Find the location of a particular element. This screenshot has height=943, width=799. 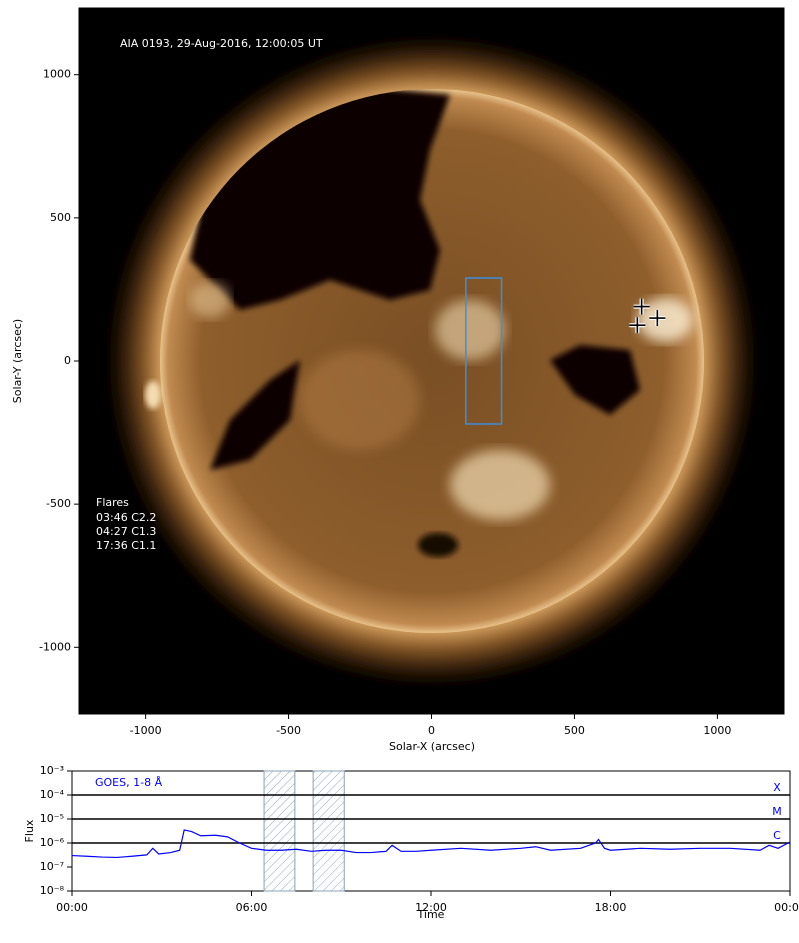

flare-entry: 04:27 C1.3 is located at coordinates (126, 531).